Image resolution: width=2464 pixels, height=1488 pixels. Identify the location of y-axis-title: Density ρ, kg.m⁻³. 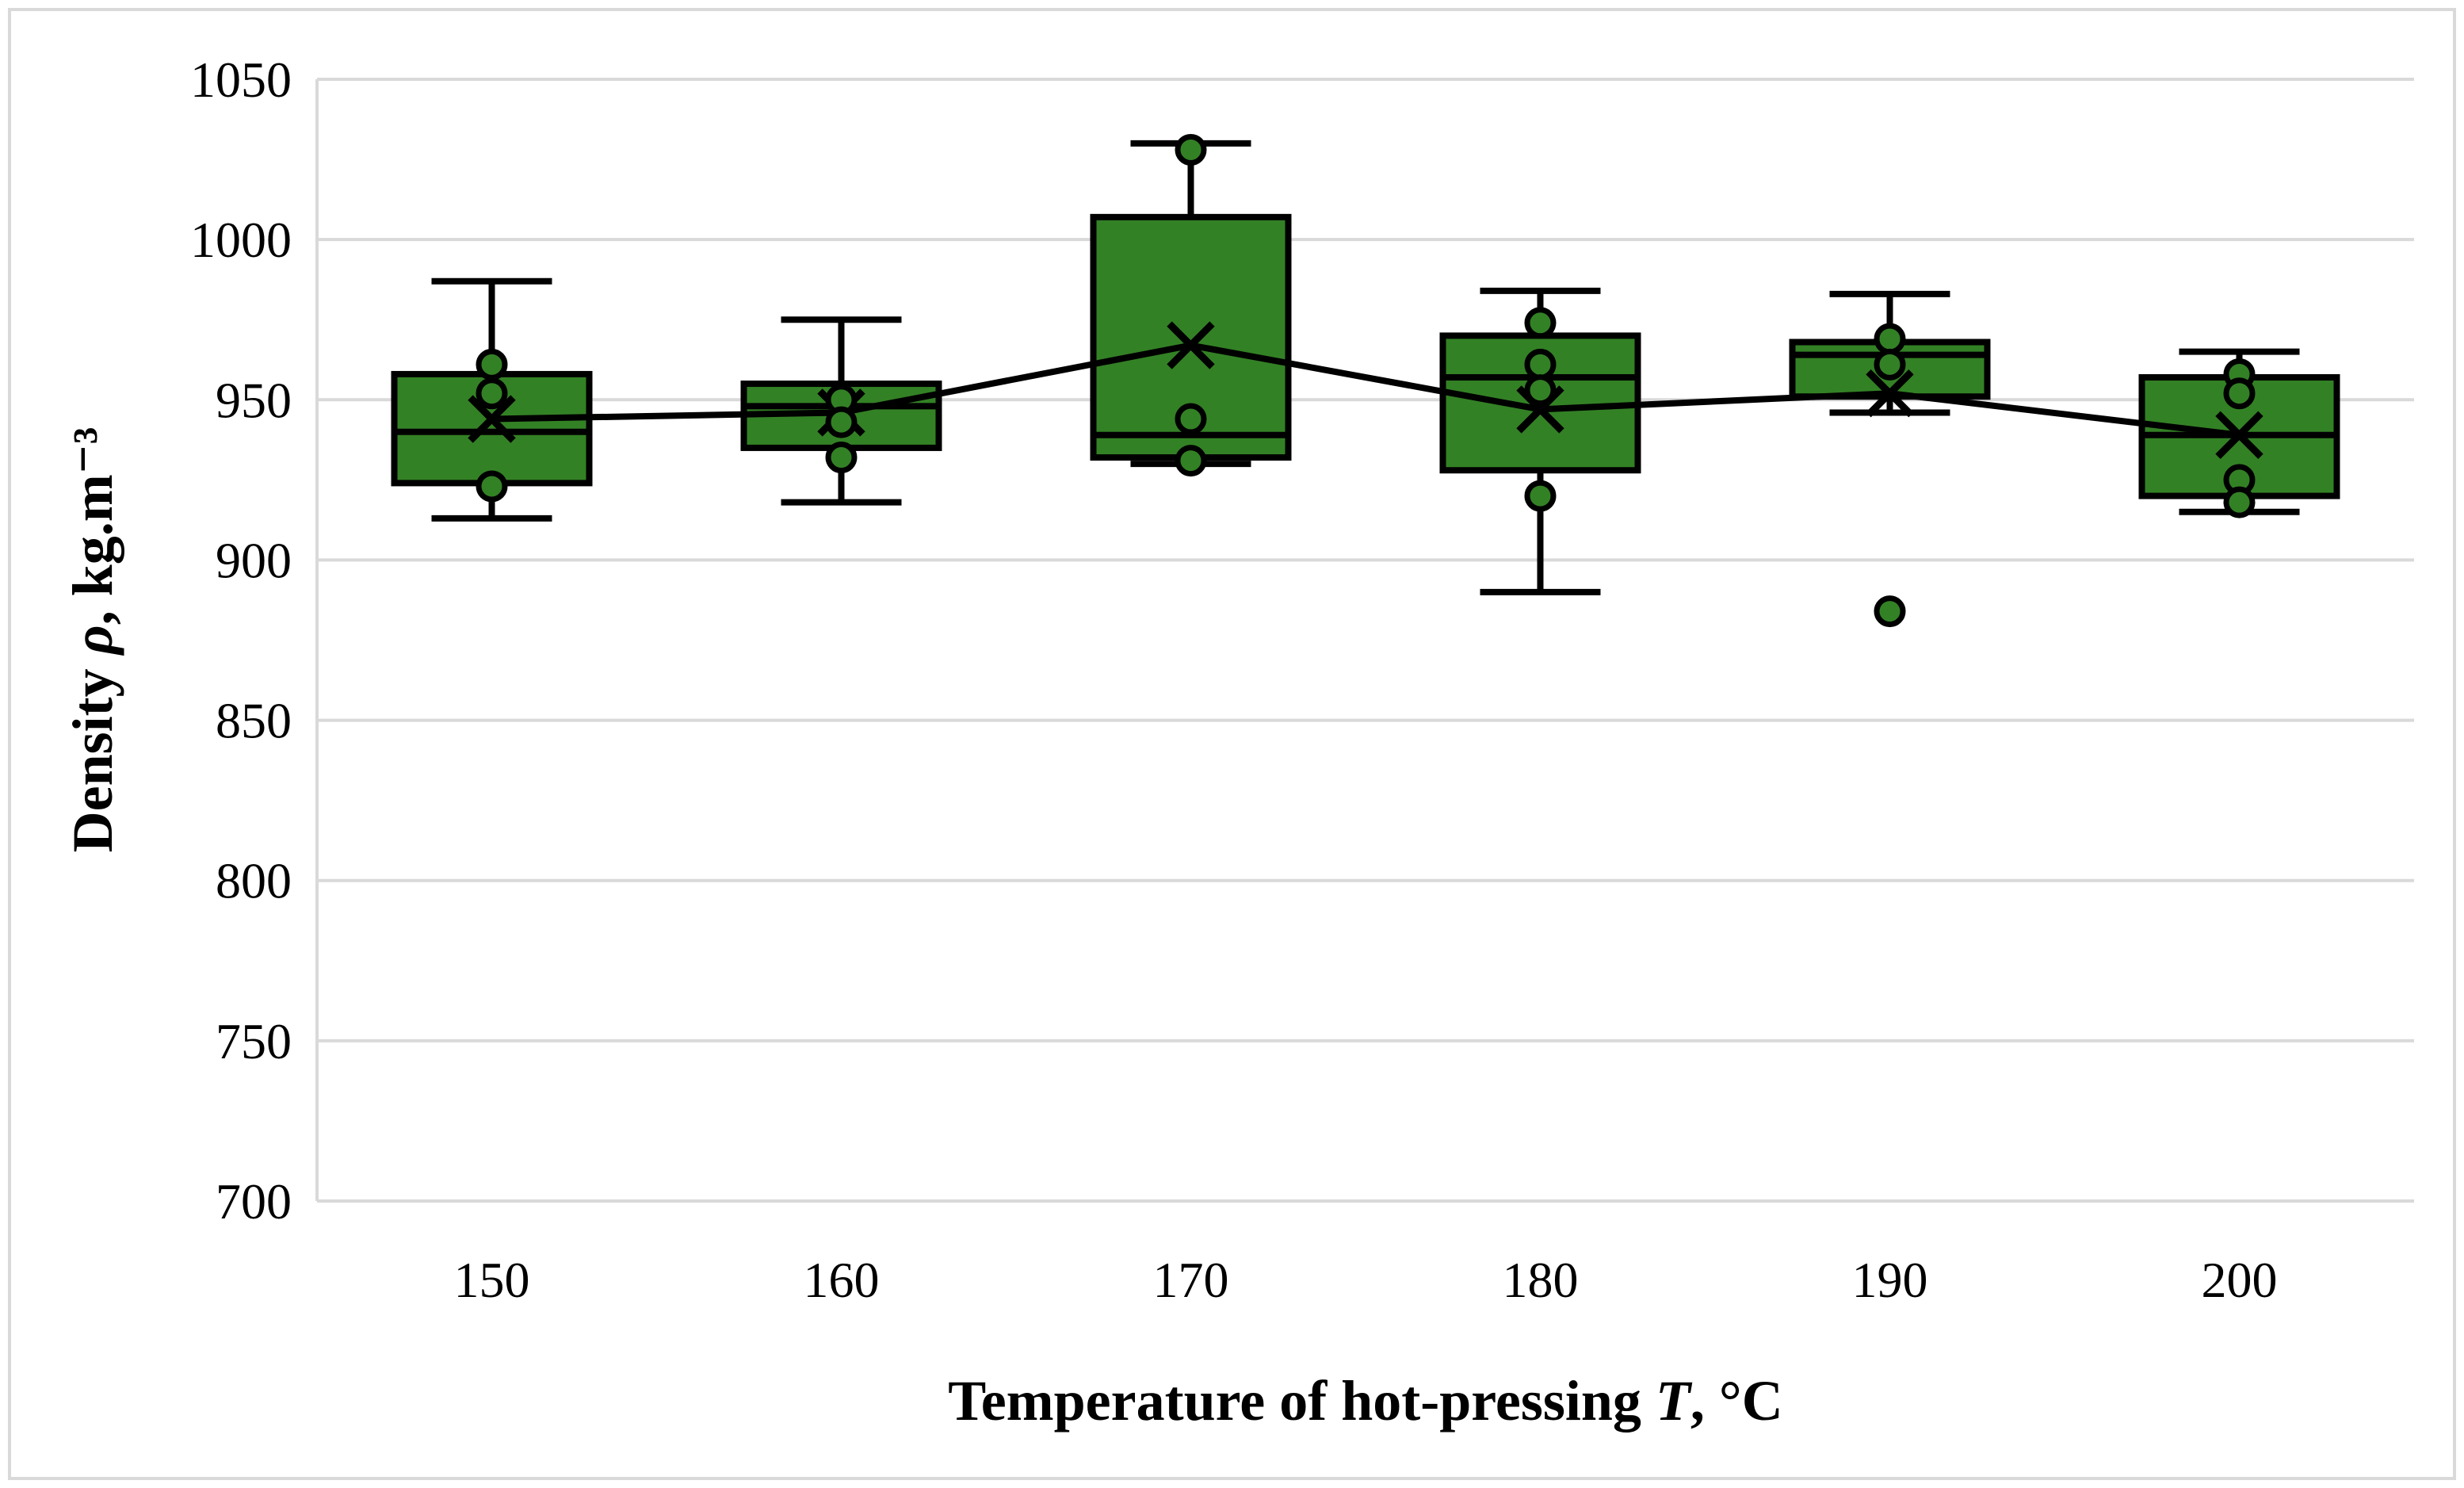
(92, 640).